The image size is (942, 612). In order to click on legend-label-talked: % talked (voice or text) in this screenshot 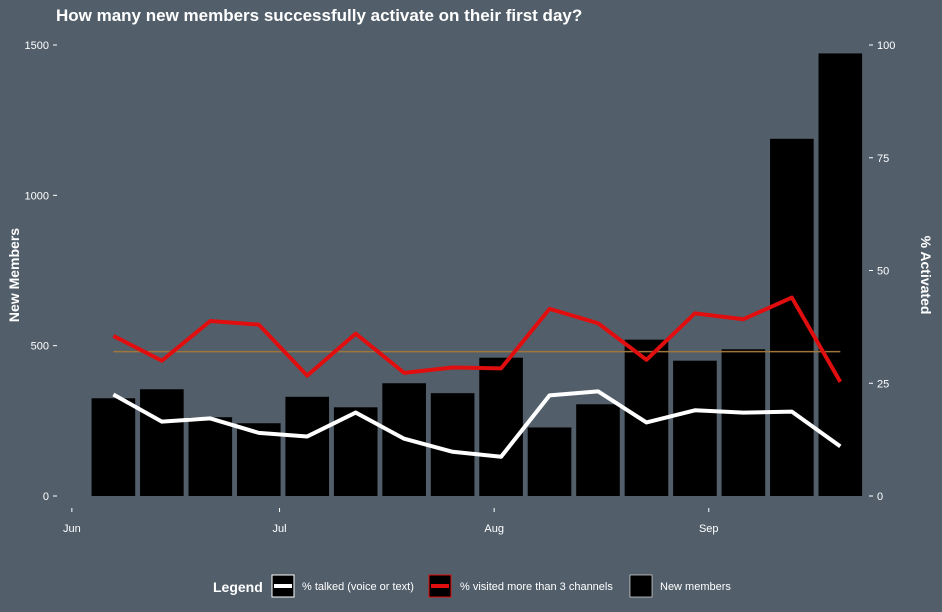, I will do `click(358, 587)`.